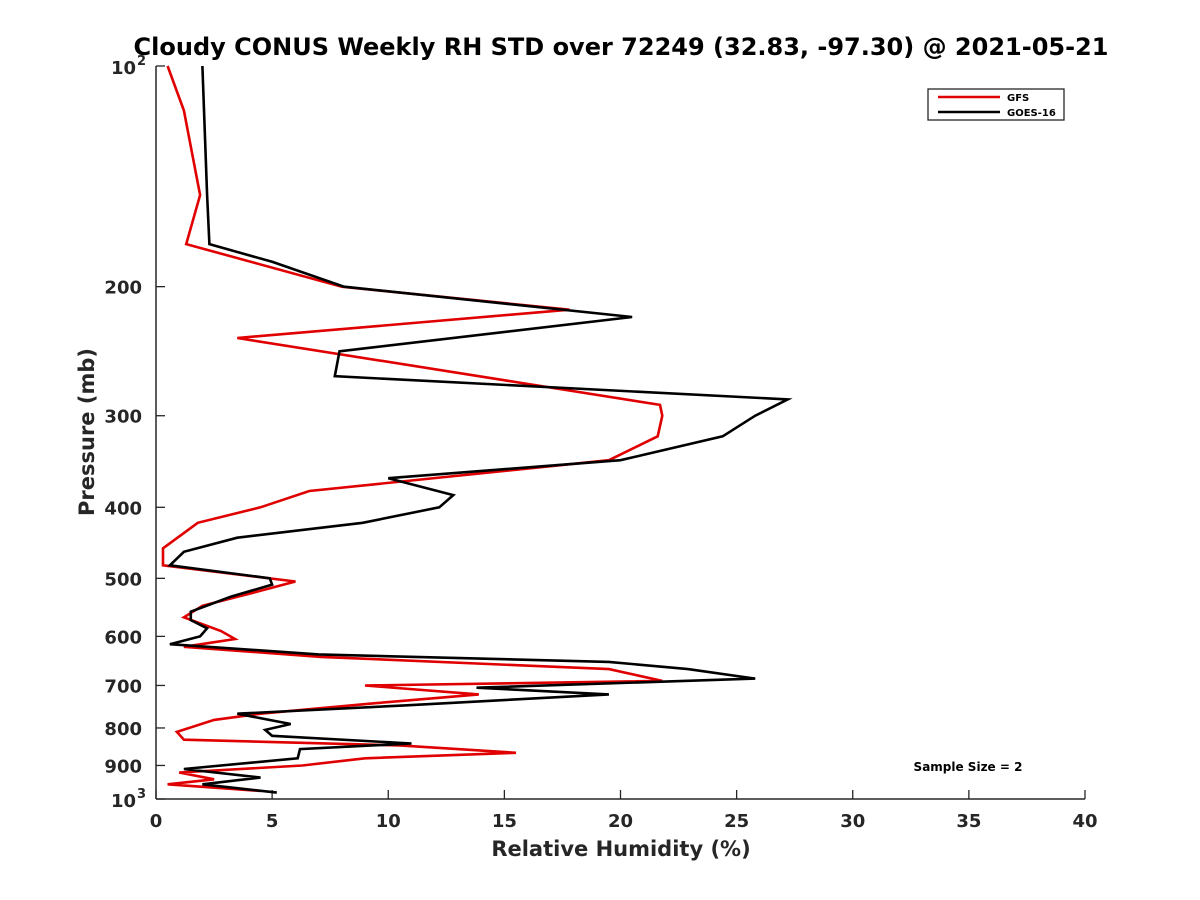 This screenshot has height=900, width=1200. Describe the element at coordinates (388, 821) in the screenshot. I see `x-tick-label: 10` at that location.